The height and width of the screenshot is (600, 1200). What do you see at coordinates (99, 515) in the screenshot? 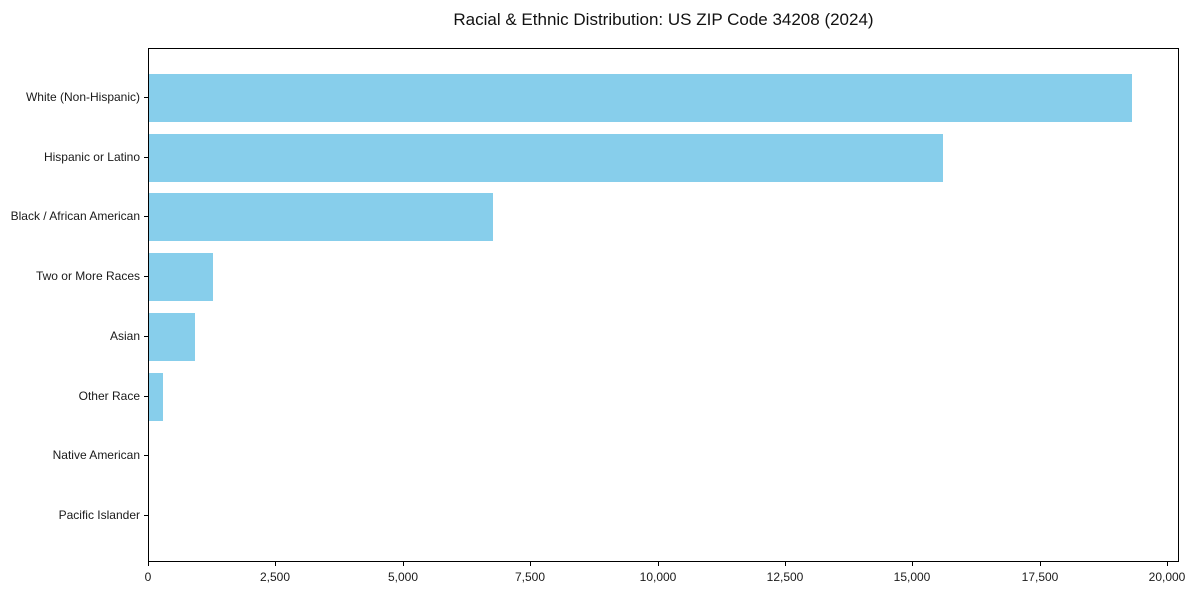
I see `y-tick-label: Pacific Islander` at bounding box center [99, 515].